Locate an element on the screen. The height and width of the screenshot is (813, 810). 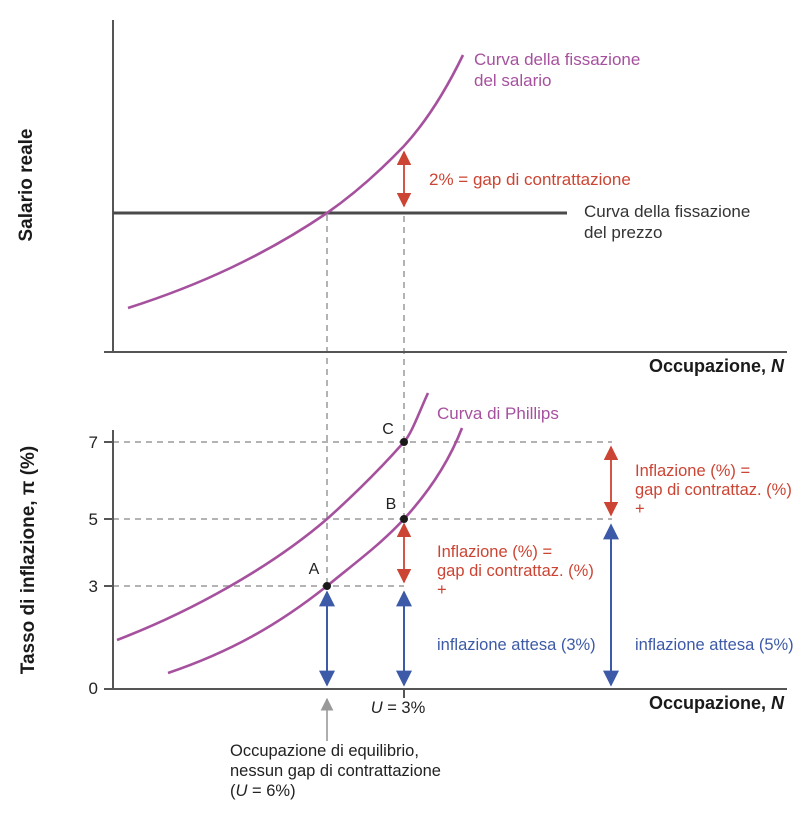
equilibrium-note-line1: Occupazione di equilibrio, is located at coordinates (324, 751).